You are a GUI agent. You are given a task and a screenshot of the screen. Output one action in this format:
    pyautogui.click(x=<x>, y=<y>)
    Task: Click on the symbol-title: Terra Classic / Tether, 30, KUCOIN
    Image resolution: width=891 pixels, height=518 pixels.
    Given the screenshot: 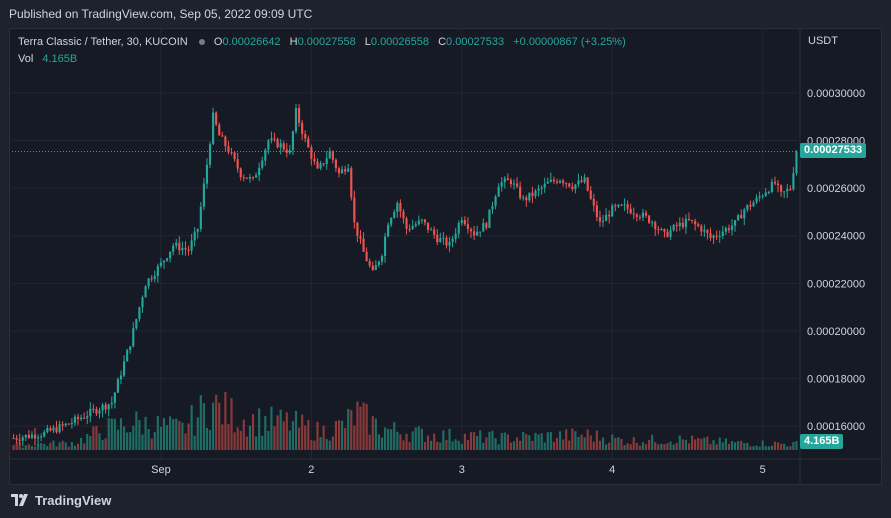 What is the action you would take?
    pyautogui.click(x=103, y=42)
    